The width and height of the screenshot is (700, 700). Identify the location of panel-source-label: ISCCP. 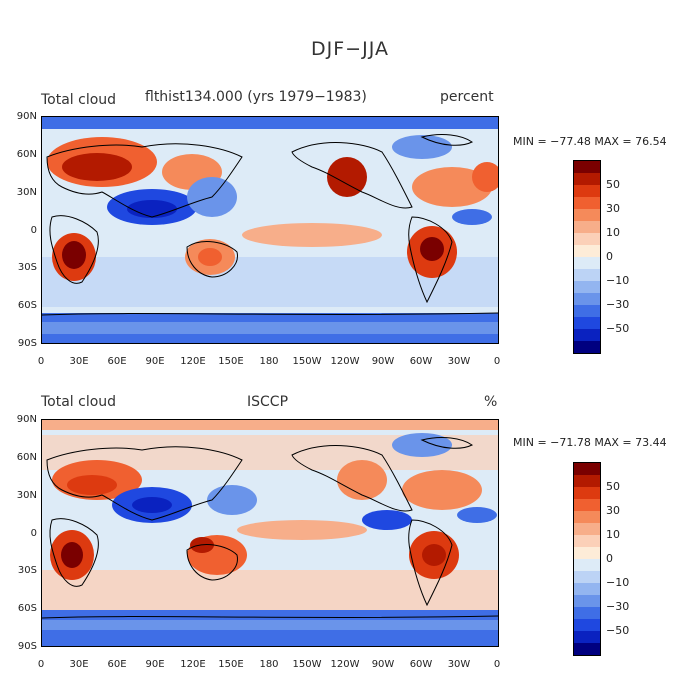
(268, 402).